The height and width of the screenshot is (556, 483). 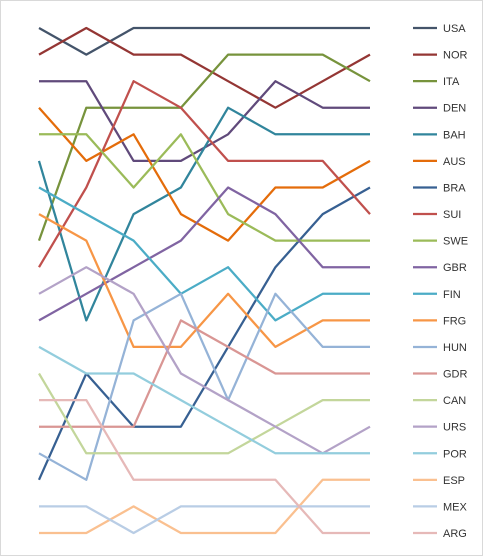 I want to click on series-line-nor, so click(x=204, y=67).